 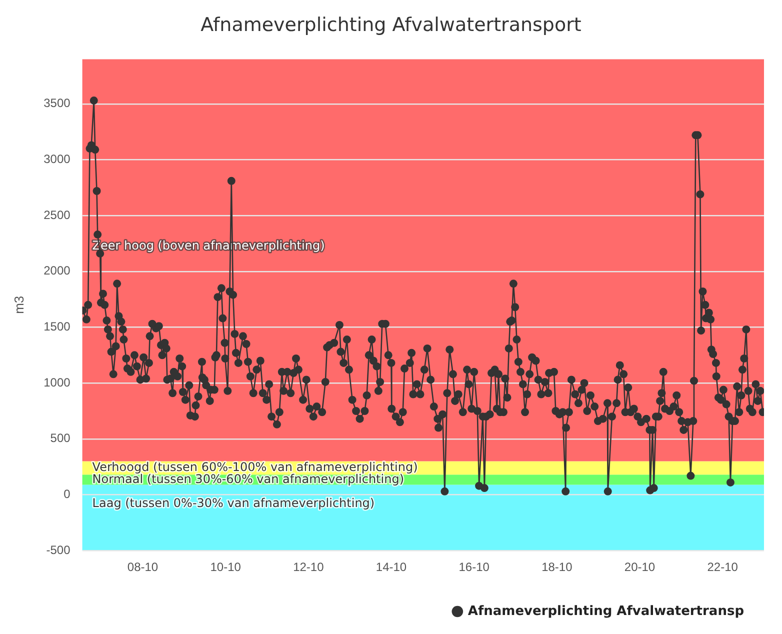 What do you see at coordinates (57, 327) in the screenshot?
I see `y-tick-label: 1500` at bounding box center [57, 327].